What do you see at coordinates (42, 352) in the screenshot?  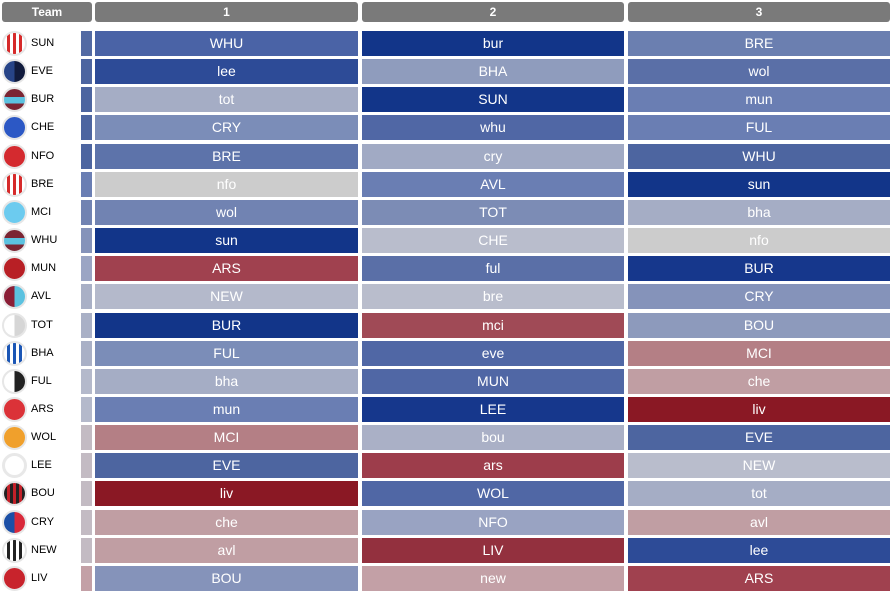 I see `team-code: BHA` at bounding box center [42, 352].